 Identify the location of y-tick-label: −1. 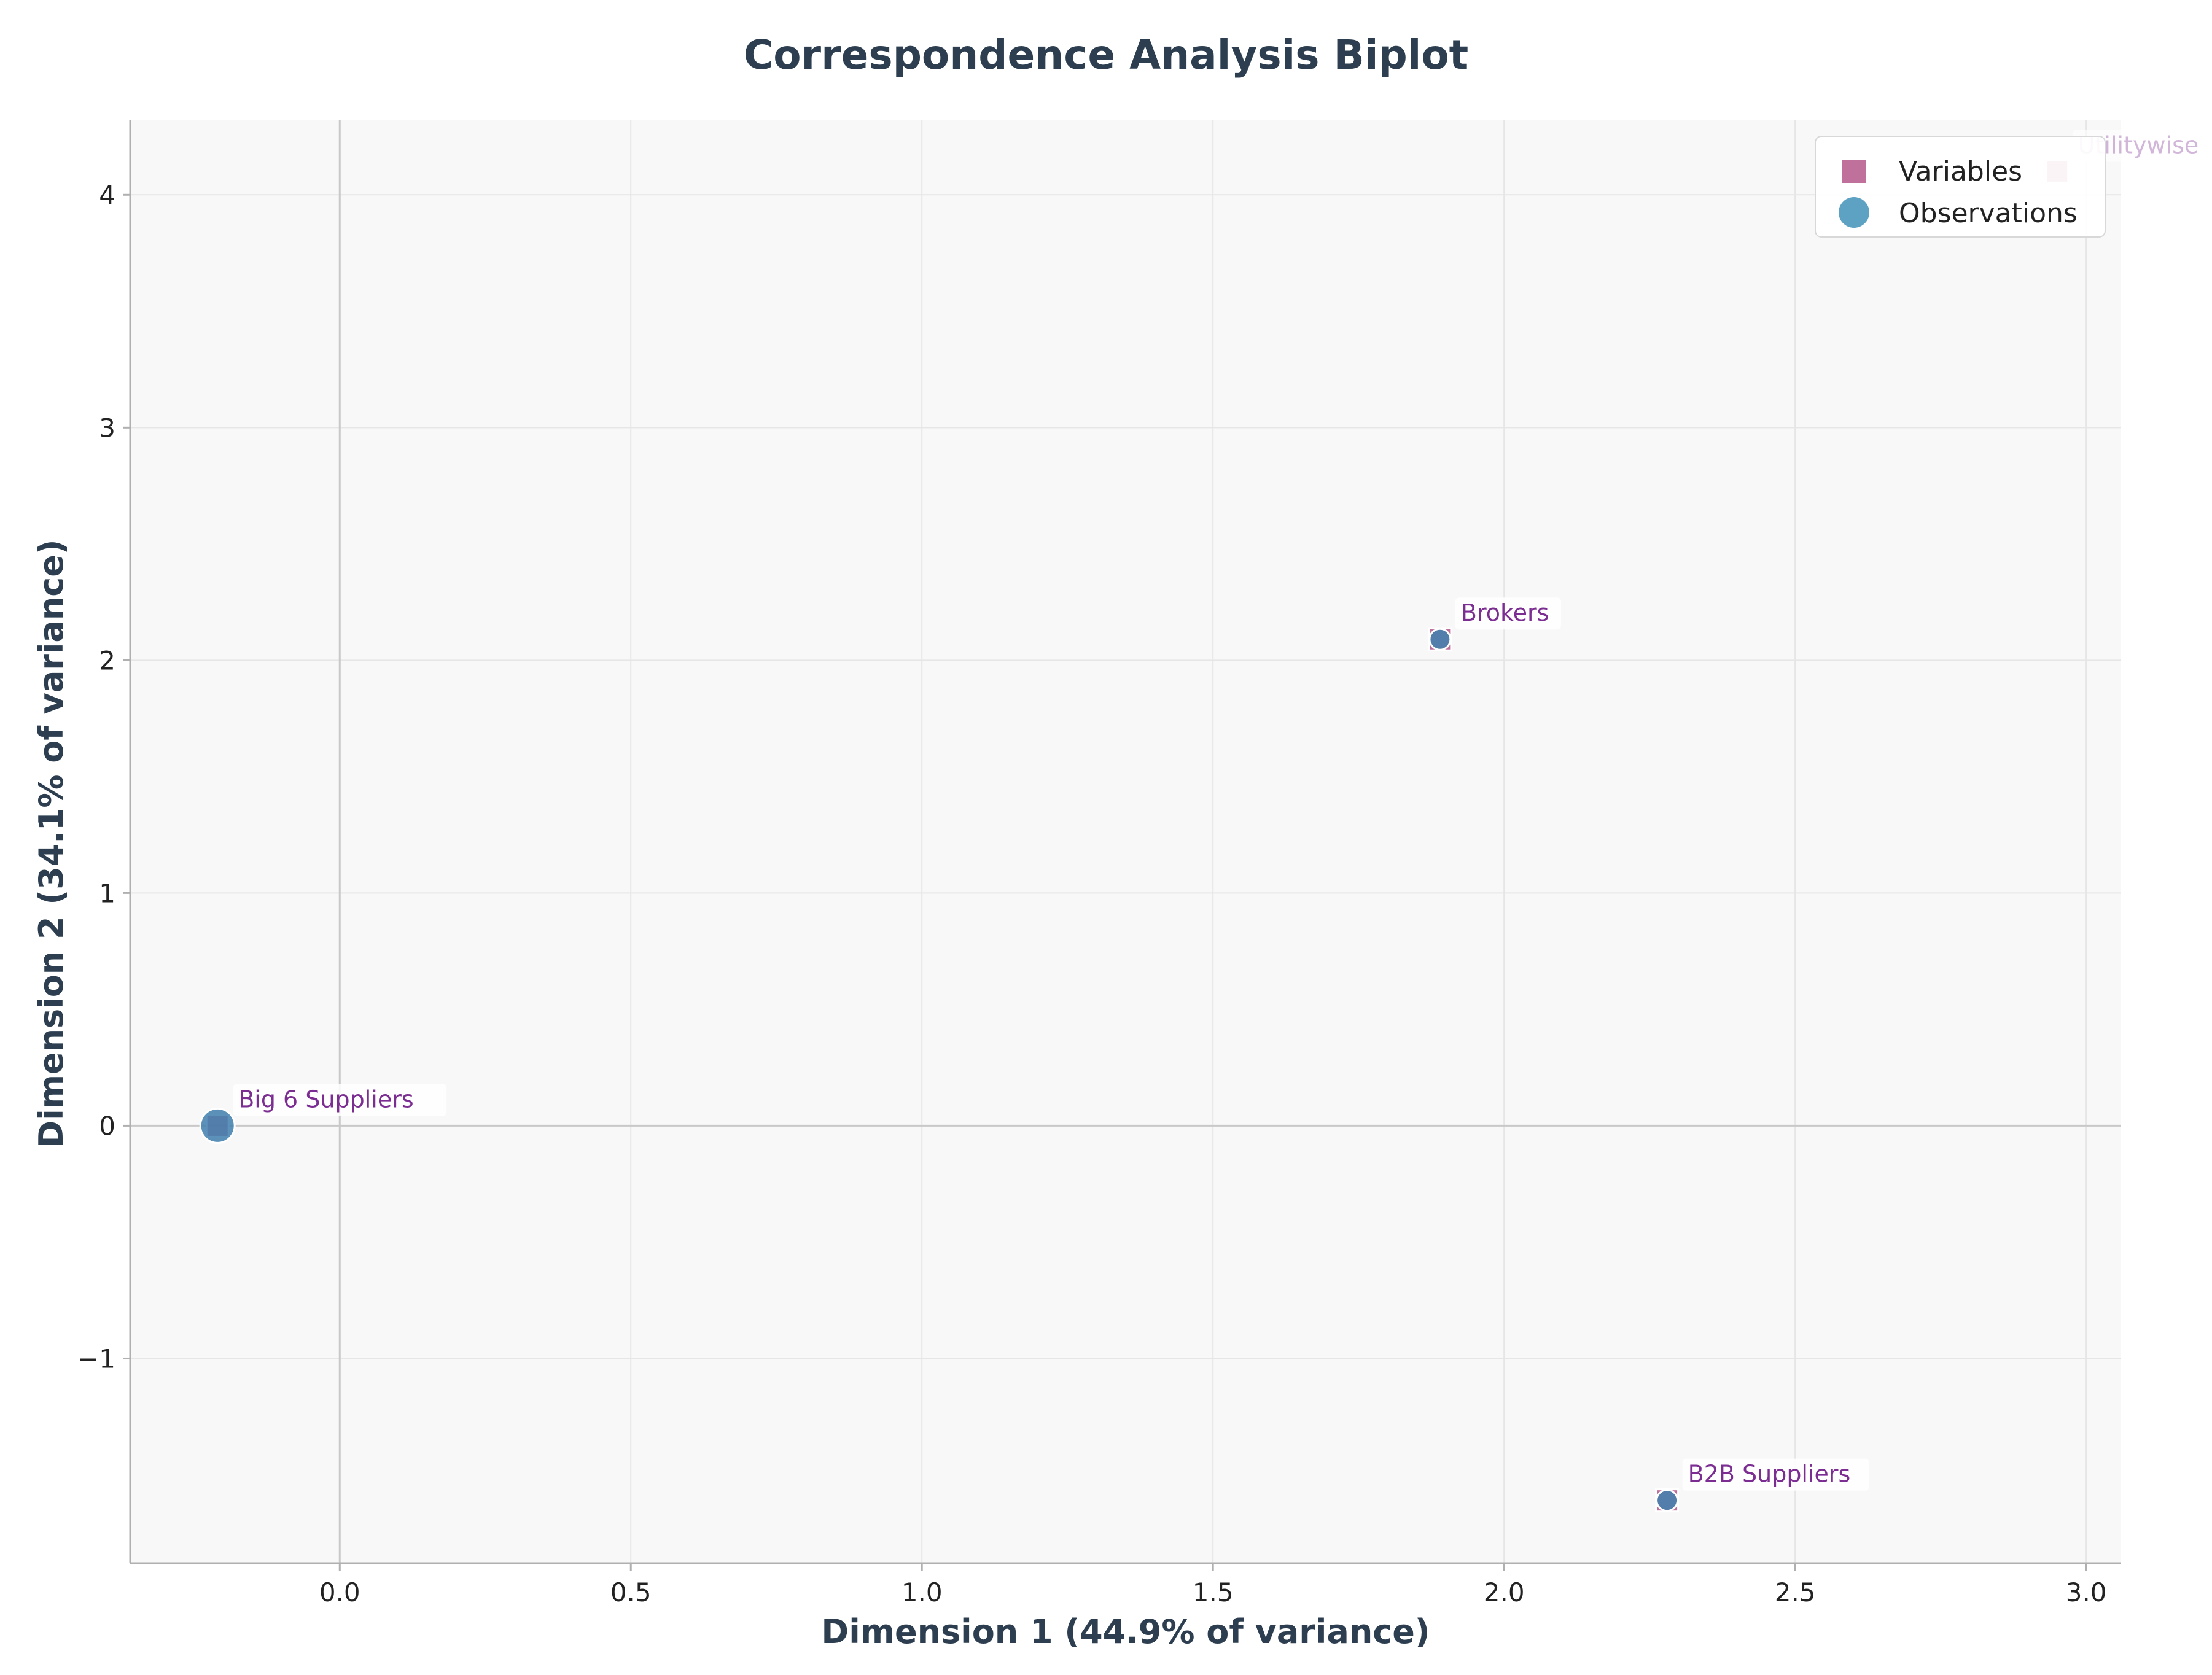
(96, 1358).